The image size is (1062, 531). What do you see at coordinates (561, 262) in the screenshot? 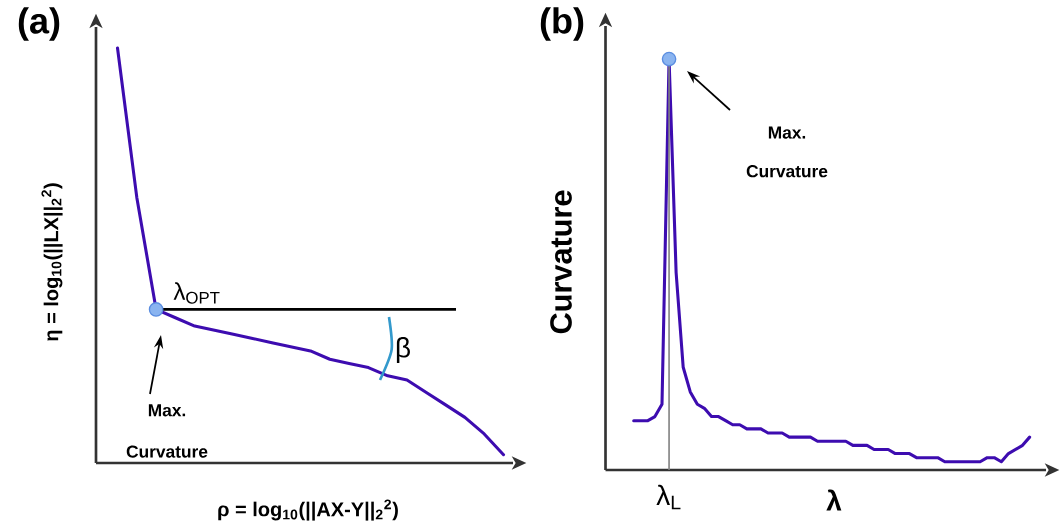
I see `y-axis-title: Curvature` at bounding box center [561, 262].